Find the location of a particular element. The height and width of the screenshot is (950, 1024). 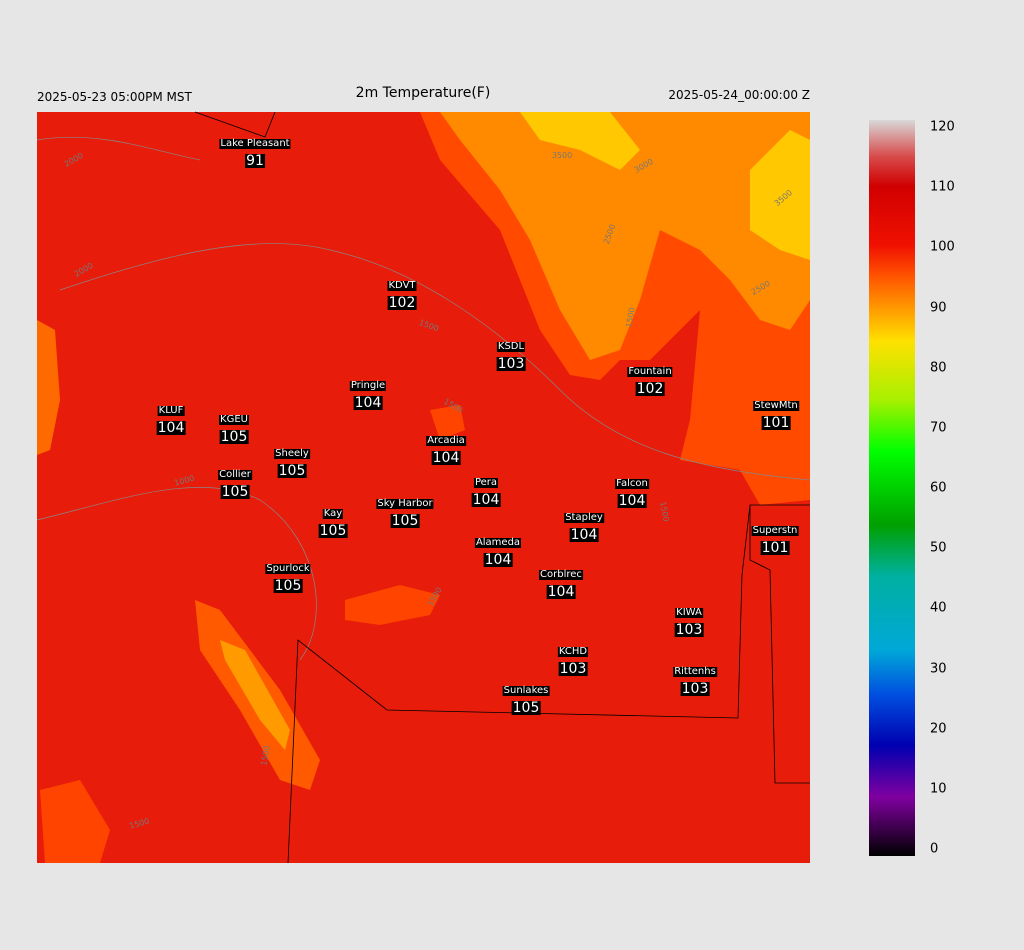

colorbar is located at coordinates (892, 488).